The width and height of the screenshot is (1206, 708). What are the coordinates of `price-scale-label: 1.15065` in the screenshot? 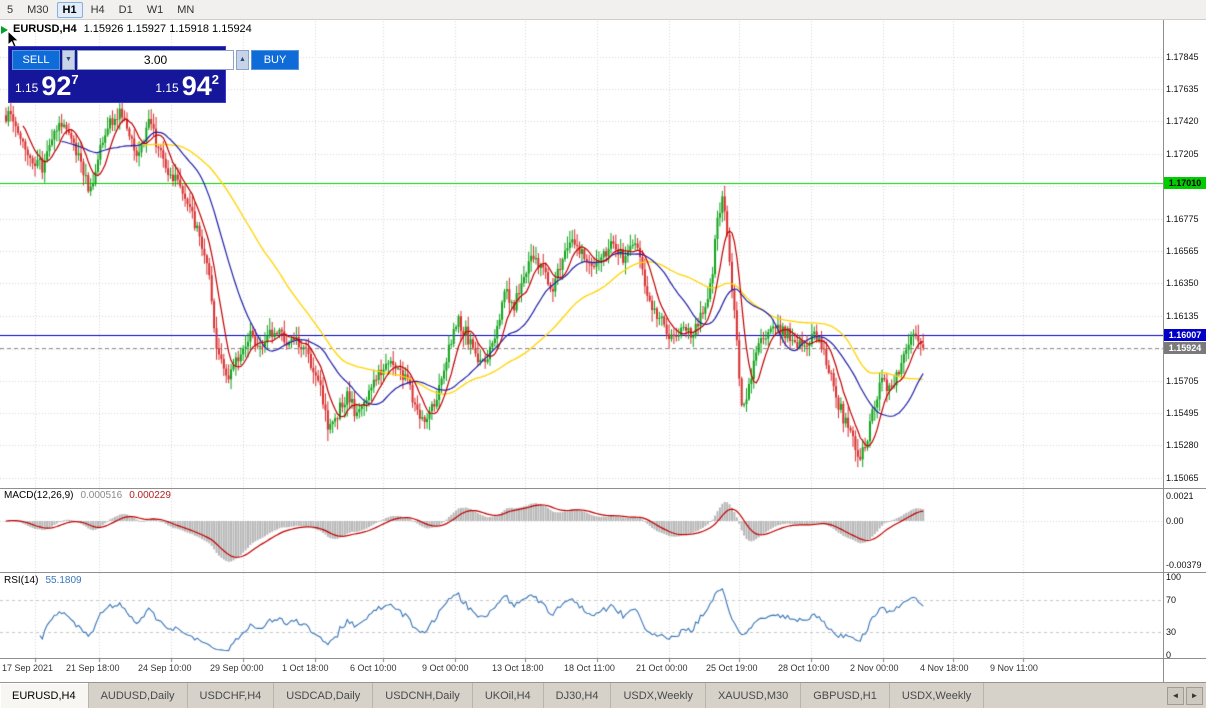 It's located at (1182, 478).